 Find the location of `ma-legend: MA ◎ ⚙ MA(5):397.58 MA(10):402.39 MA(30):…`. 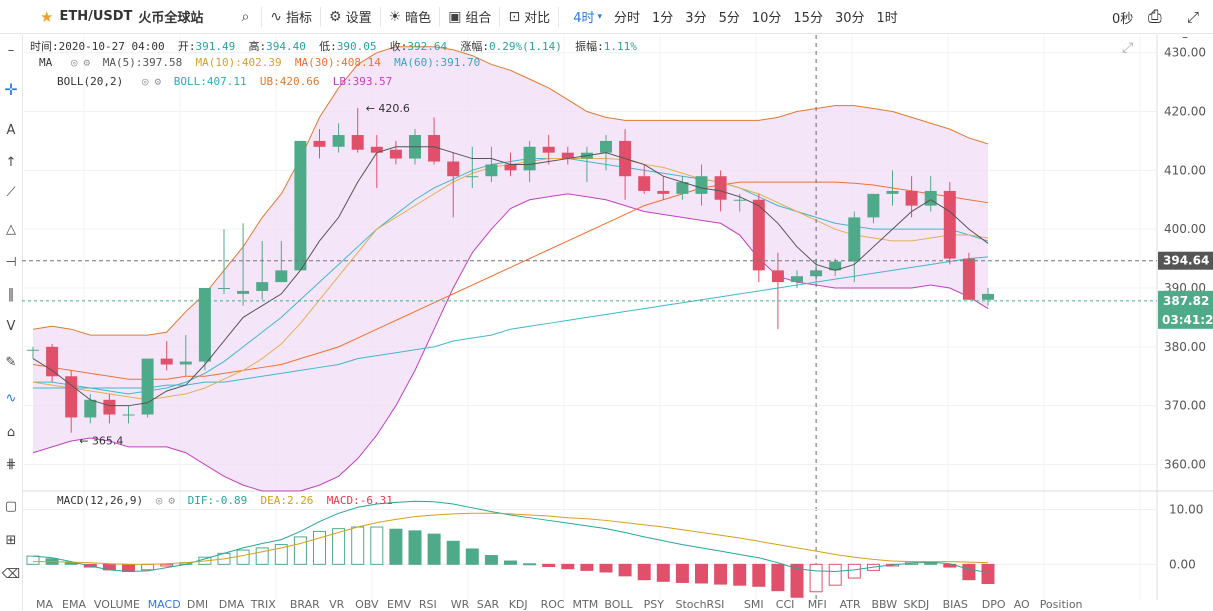

ma-legend: MA ◎ ⚙ MA(5):397.58 MA(10):402.39 MA(30):… is located at coordinates (259, 62).